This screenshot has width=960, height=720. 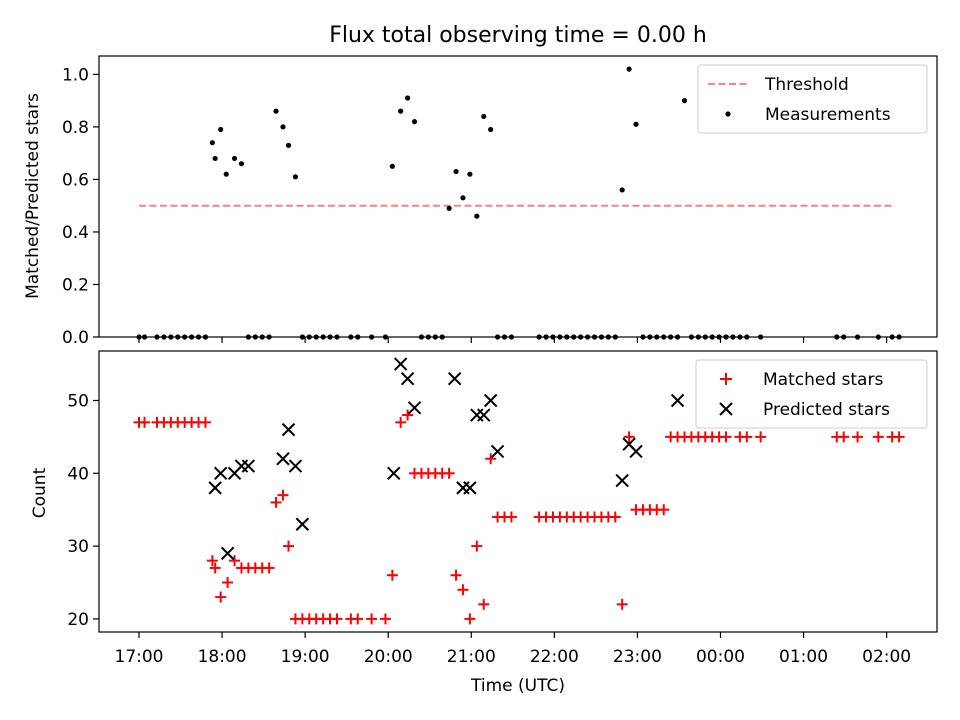 What do you see at coordinates (75, 75) in the screenshot?
I see `top-y-tick-label: 1.0` at bounding box center [75, 75].